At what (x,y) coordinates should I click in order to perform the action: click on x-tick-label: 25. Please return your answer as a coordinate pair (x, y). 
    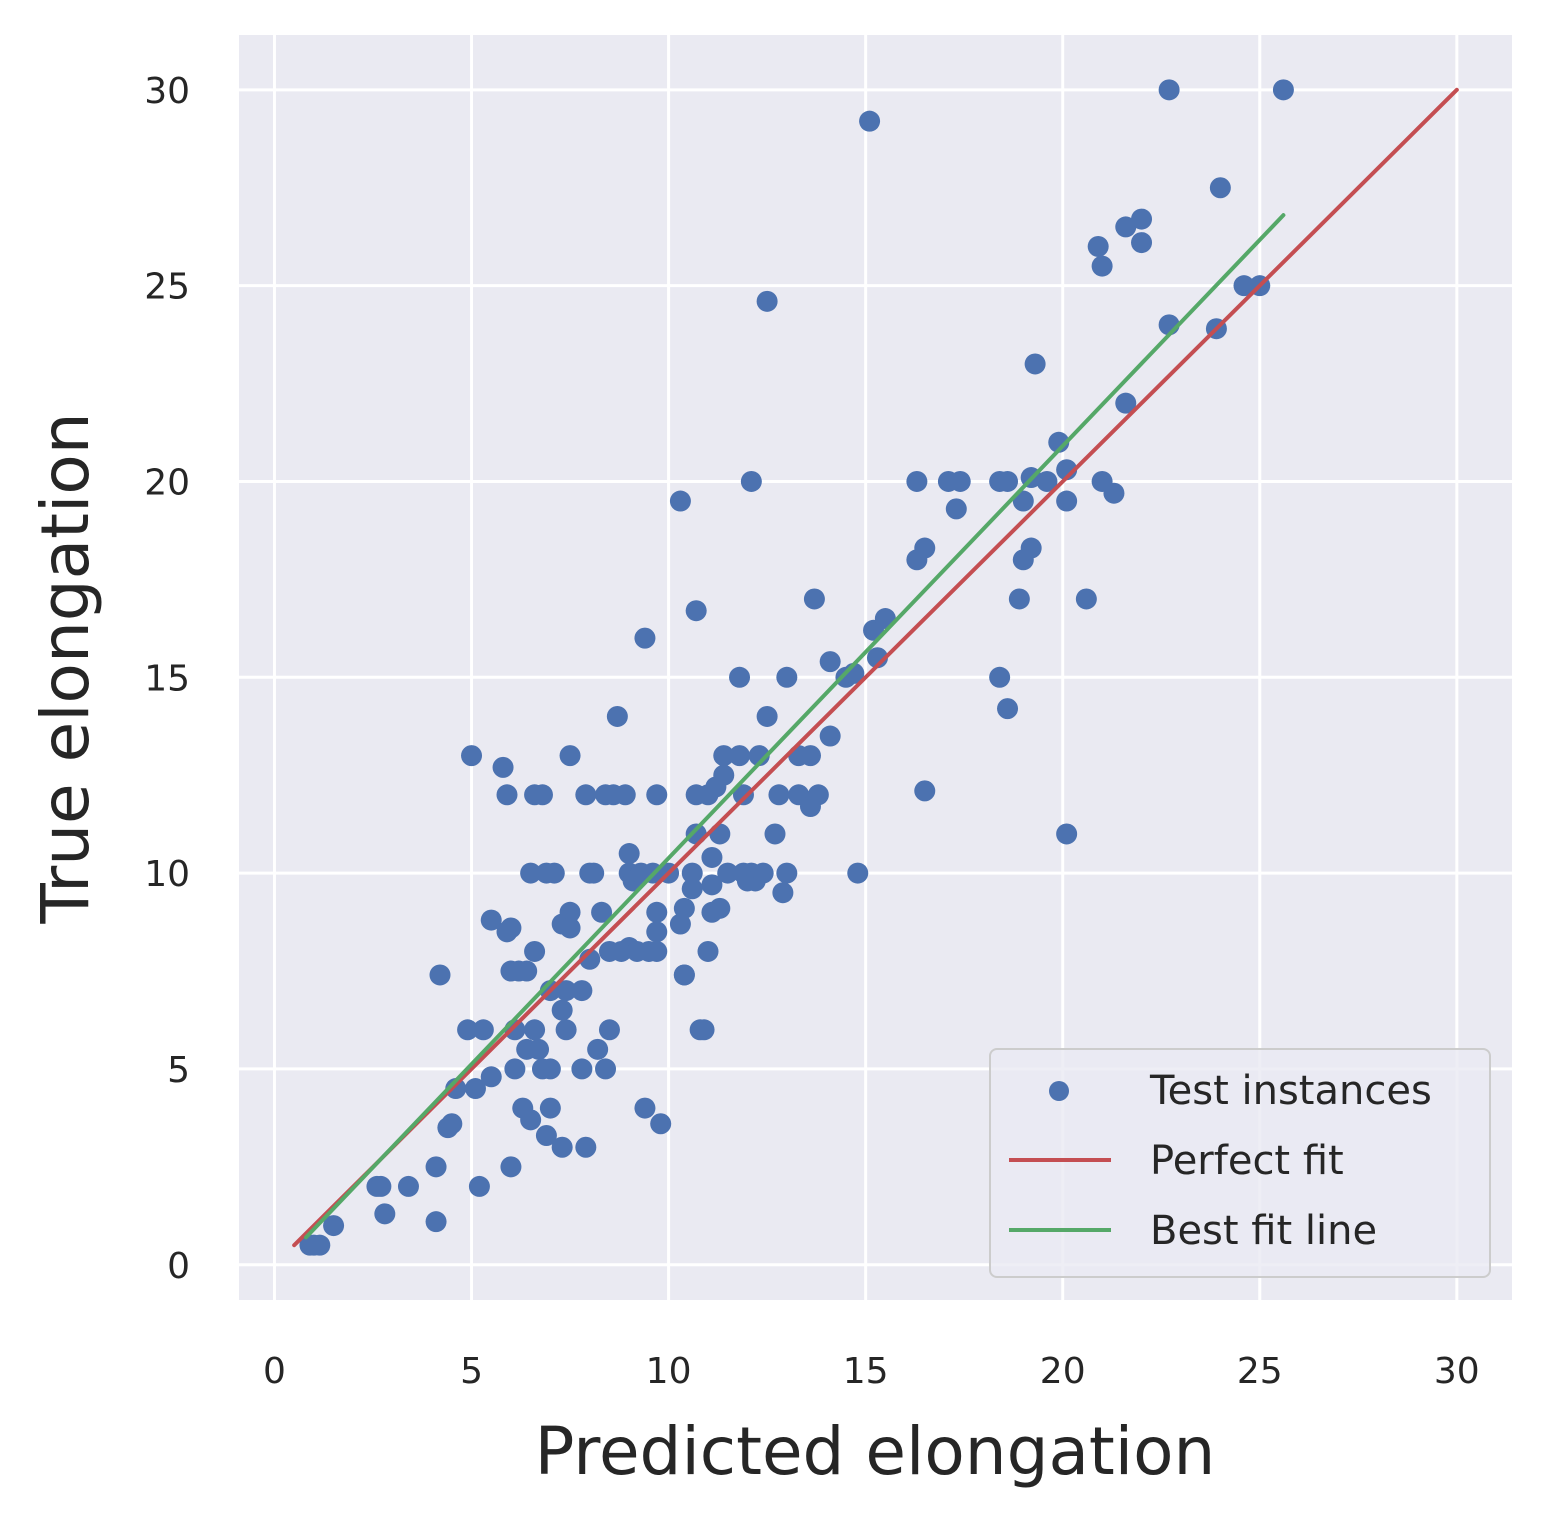
    Looking at the image, I should click on (1260, 1371).